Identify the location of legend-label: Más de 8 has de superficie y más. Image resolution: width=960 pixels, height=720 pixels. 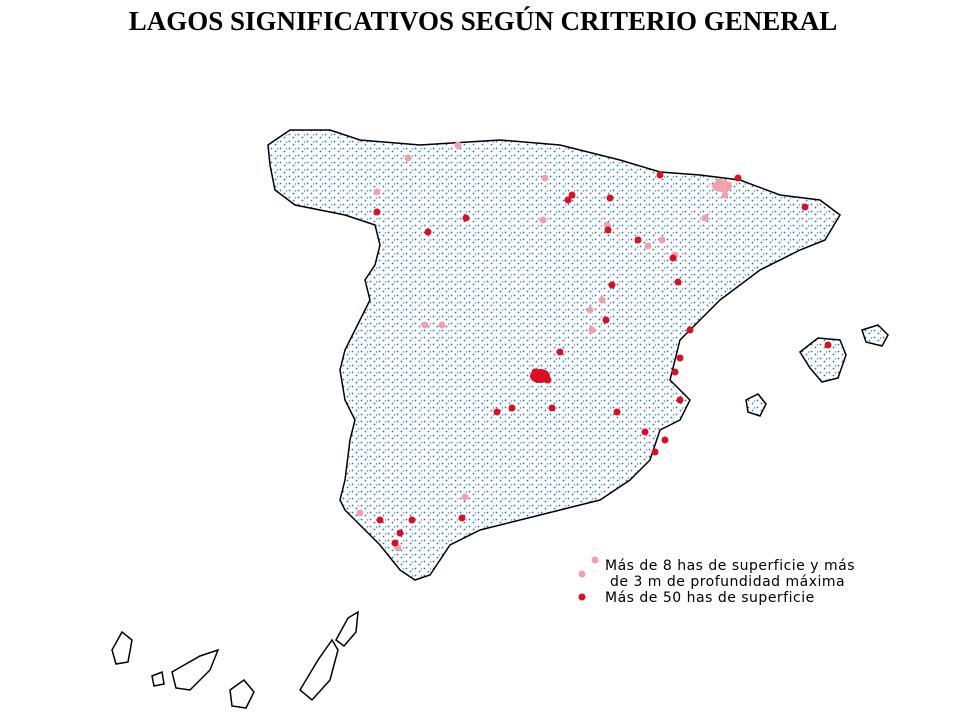
(730, 566).